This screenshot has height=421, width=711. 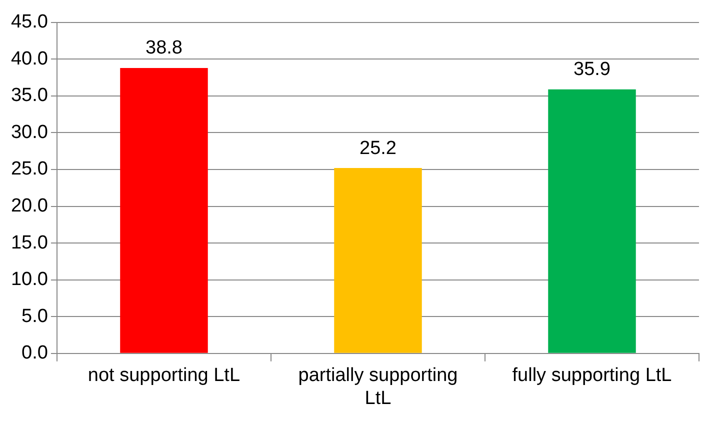 I want to click on data-label: 35.9, so click(x=592, y=69).